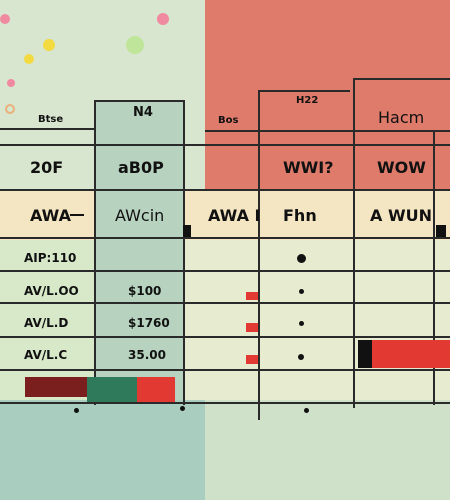  What do you see at coordinates (404, 354) in the screenshot?
I see `highlight-bar` at bounding box center [404, 354].